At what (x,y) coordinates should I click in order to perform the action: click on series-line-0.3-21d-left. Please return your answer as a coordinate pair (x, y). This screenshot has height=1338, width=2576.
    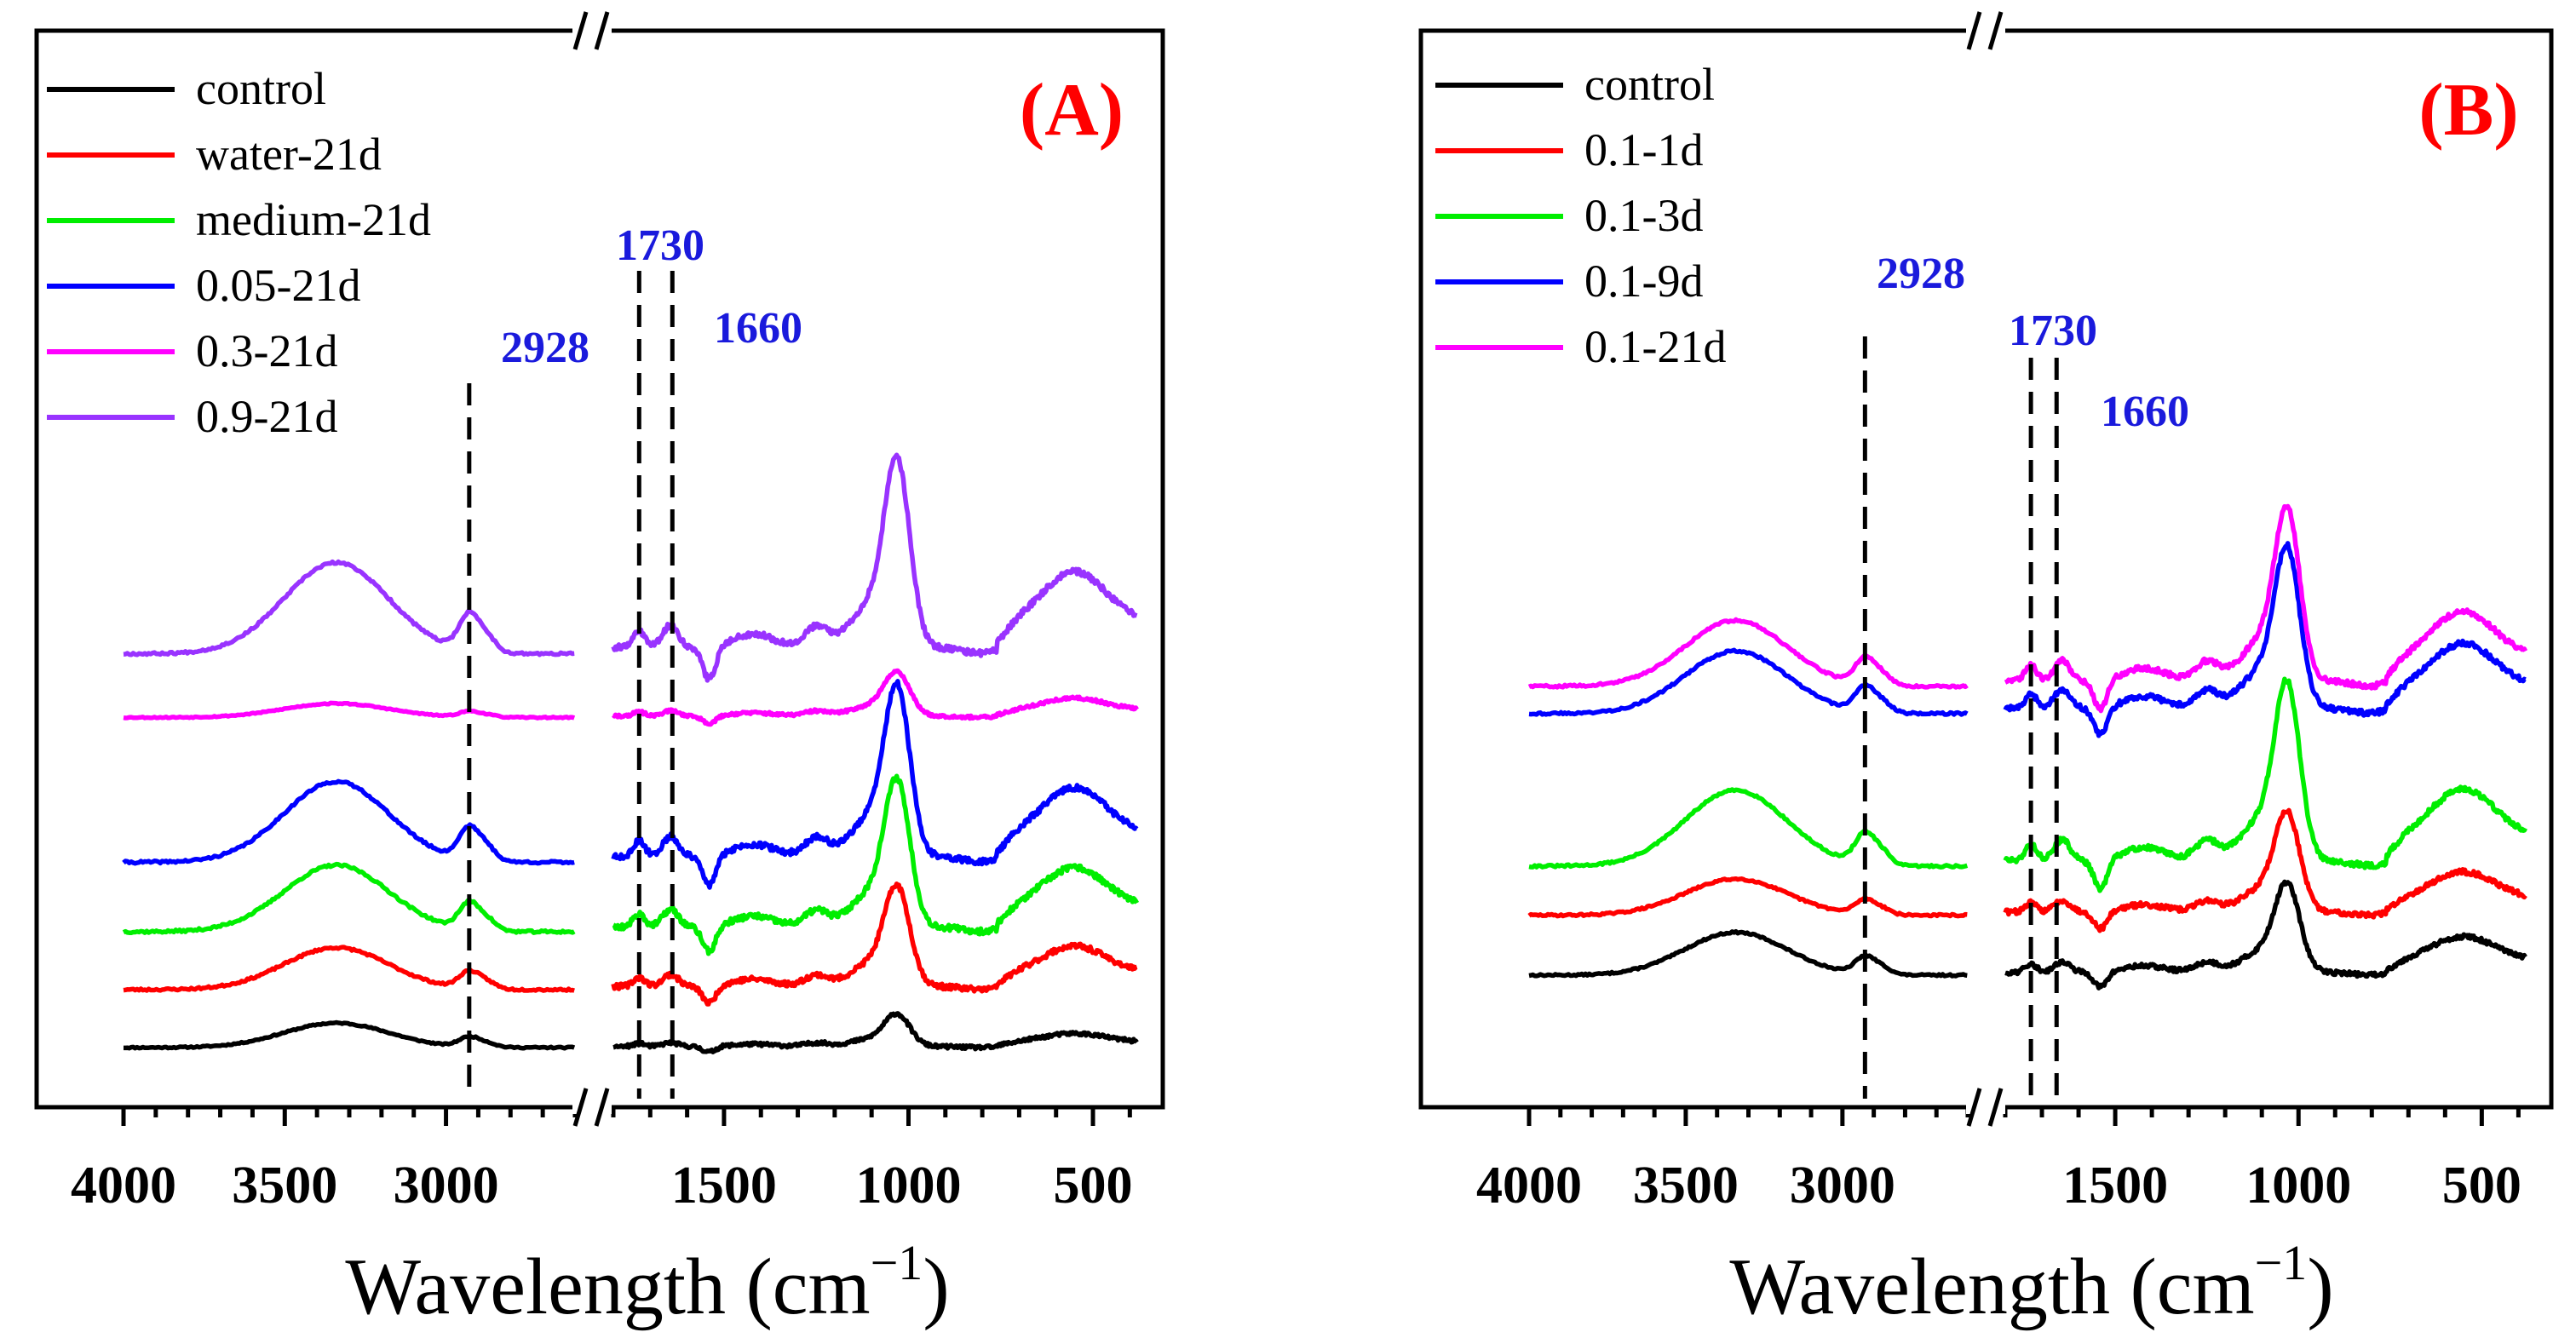
    Looking at the image, I should click on (349, 710).